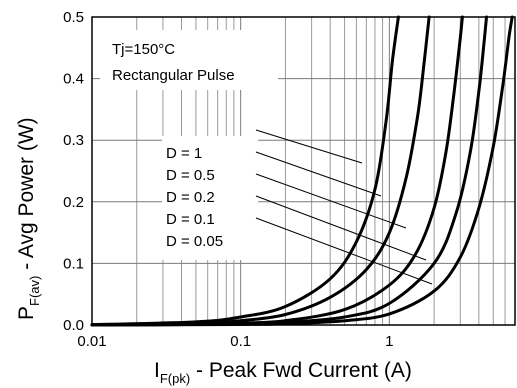 This screenshot has height=388, width=517. I want to click on y-tick-label: 0.3, so click(73, 140).